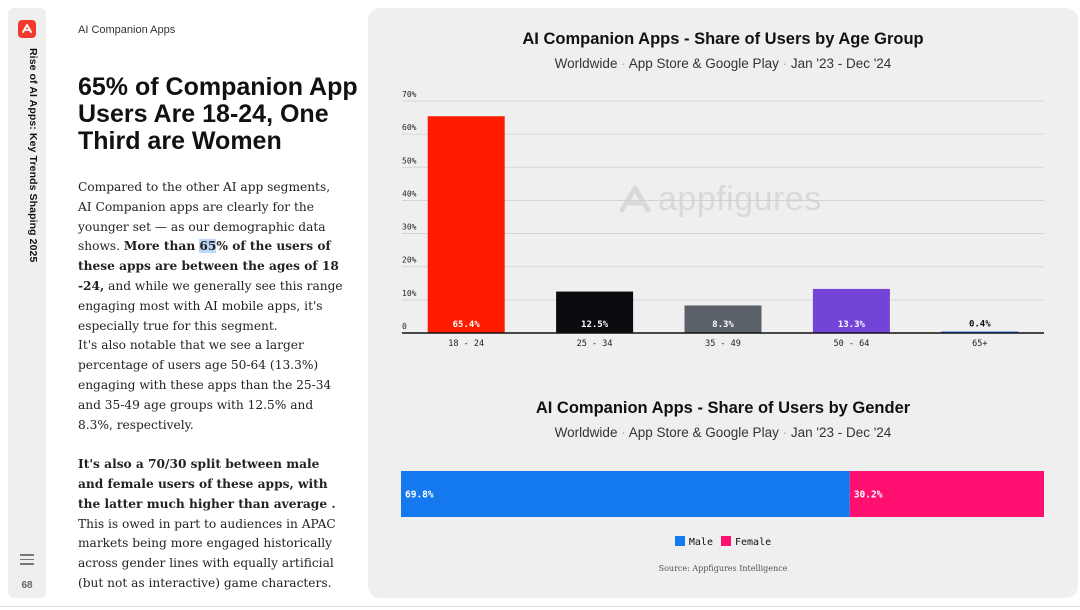  I want to click on bar-data-label: 12.5%, so click(595, 325).